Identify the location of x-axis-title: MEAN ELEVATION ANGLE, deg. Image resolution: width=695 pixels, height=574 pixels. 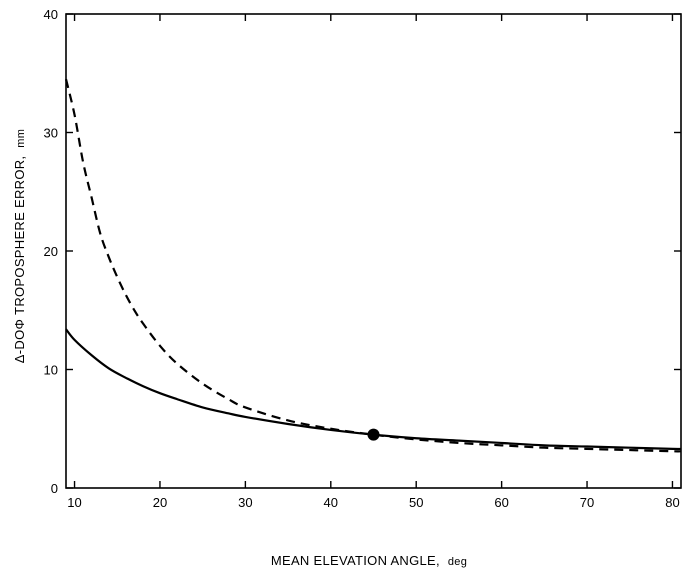
(369, 560).